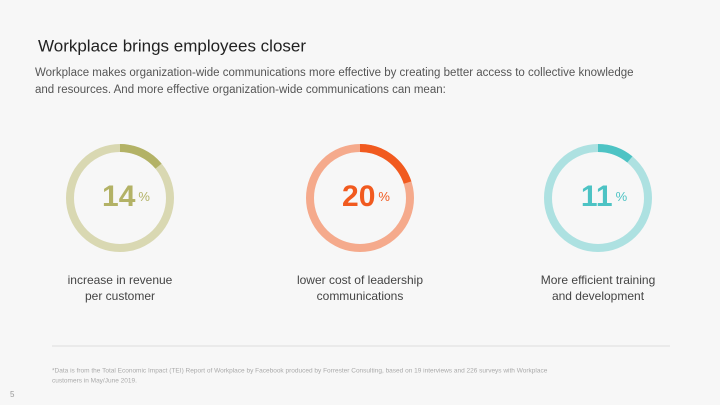 This screenshot has width=720, height=405. Describe the element at coordinates (597, 196) in the screenshot. I see `stat-value: 11` at that location.